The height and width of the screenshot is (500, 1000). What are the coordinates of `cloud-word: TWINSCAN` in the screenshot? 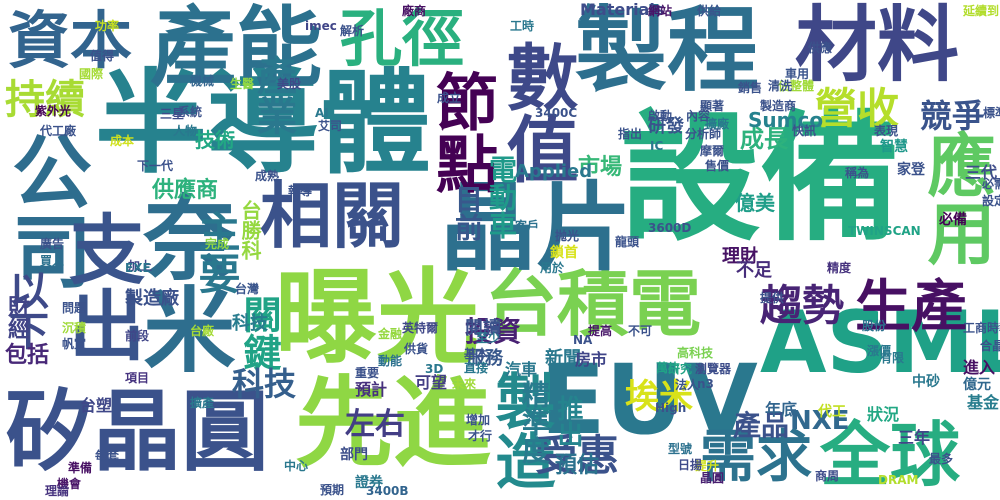 It's located at (884, 231).